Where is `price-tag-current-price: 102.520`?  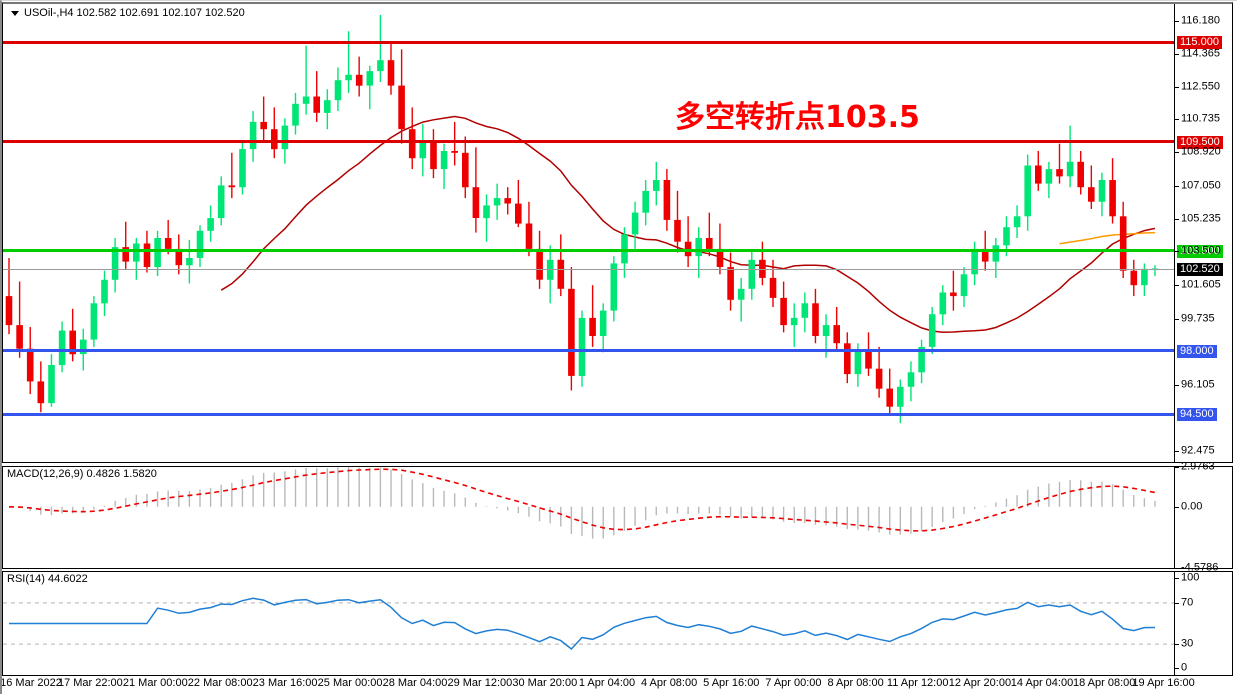
price-tag-current-price: 102.520 is located at coordinates (1200, 269).